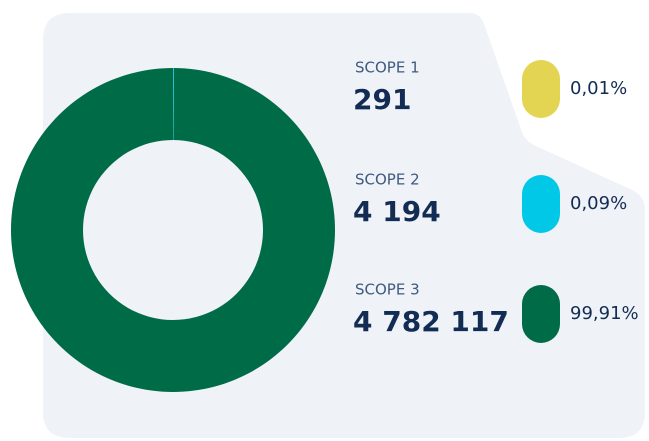  Describe the element at coordinates (382, 99) in the screenshot. I see `scope-amount: 291` at that location.